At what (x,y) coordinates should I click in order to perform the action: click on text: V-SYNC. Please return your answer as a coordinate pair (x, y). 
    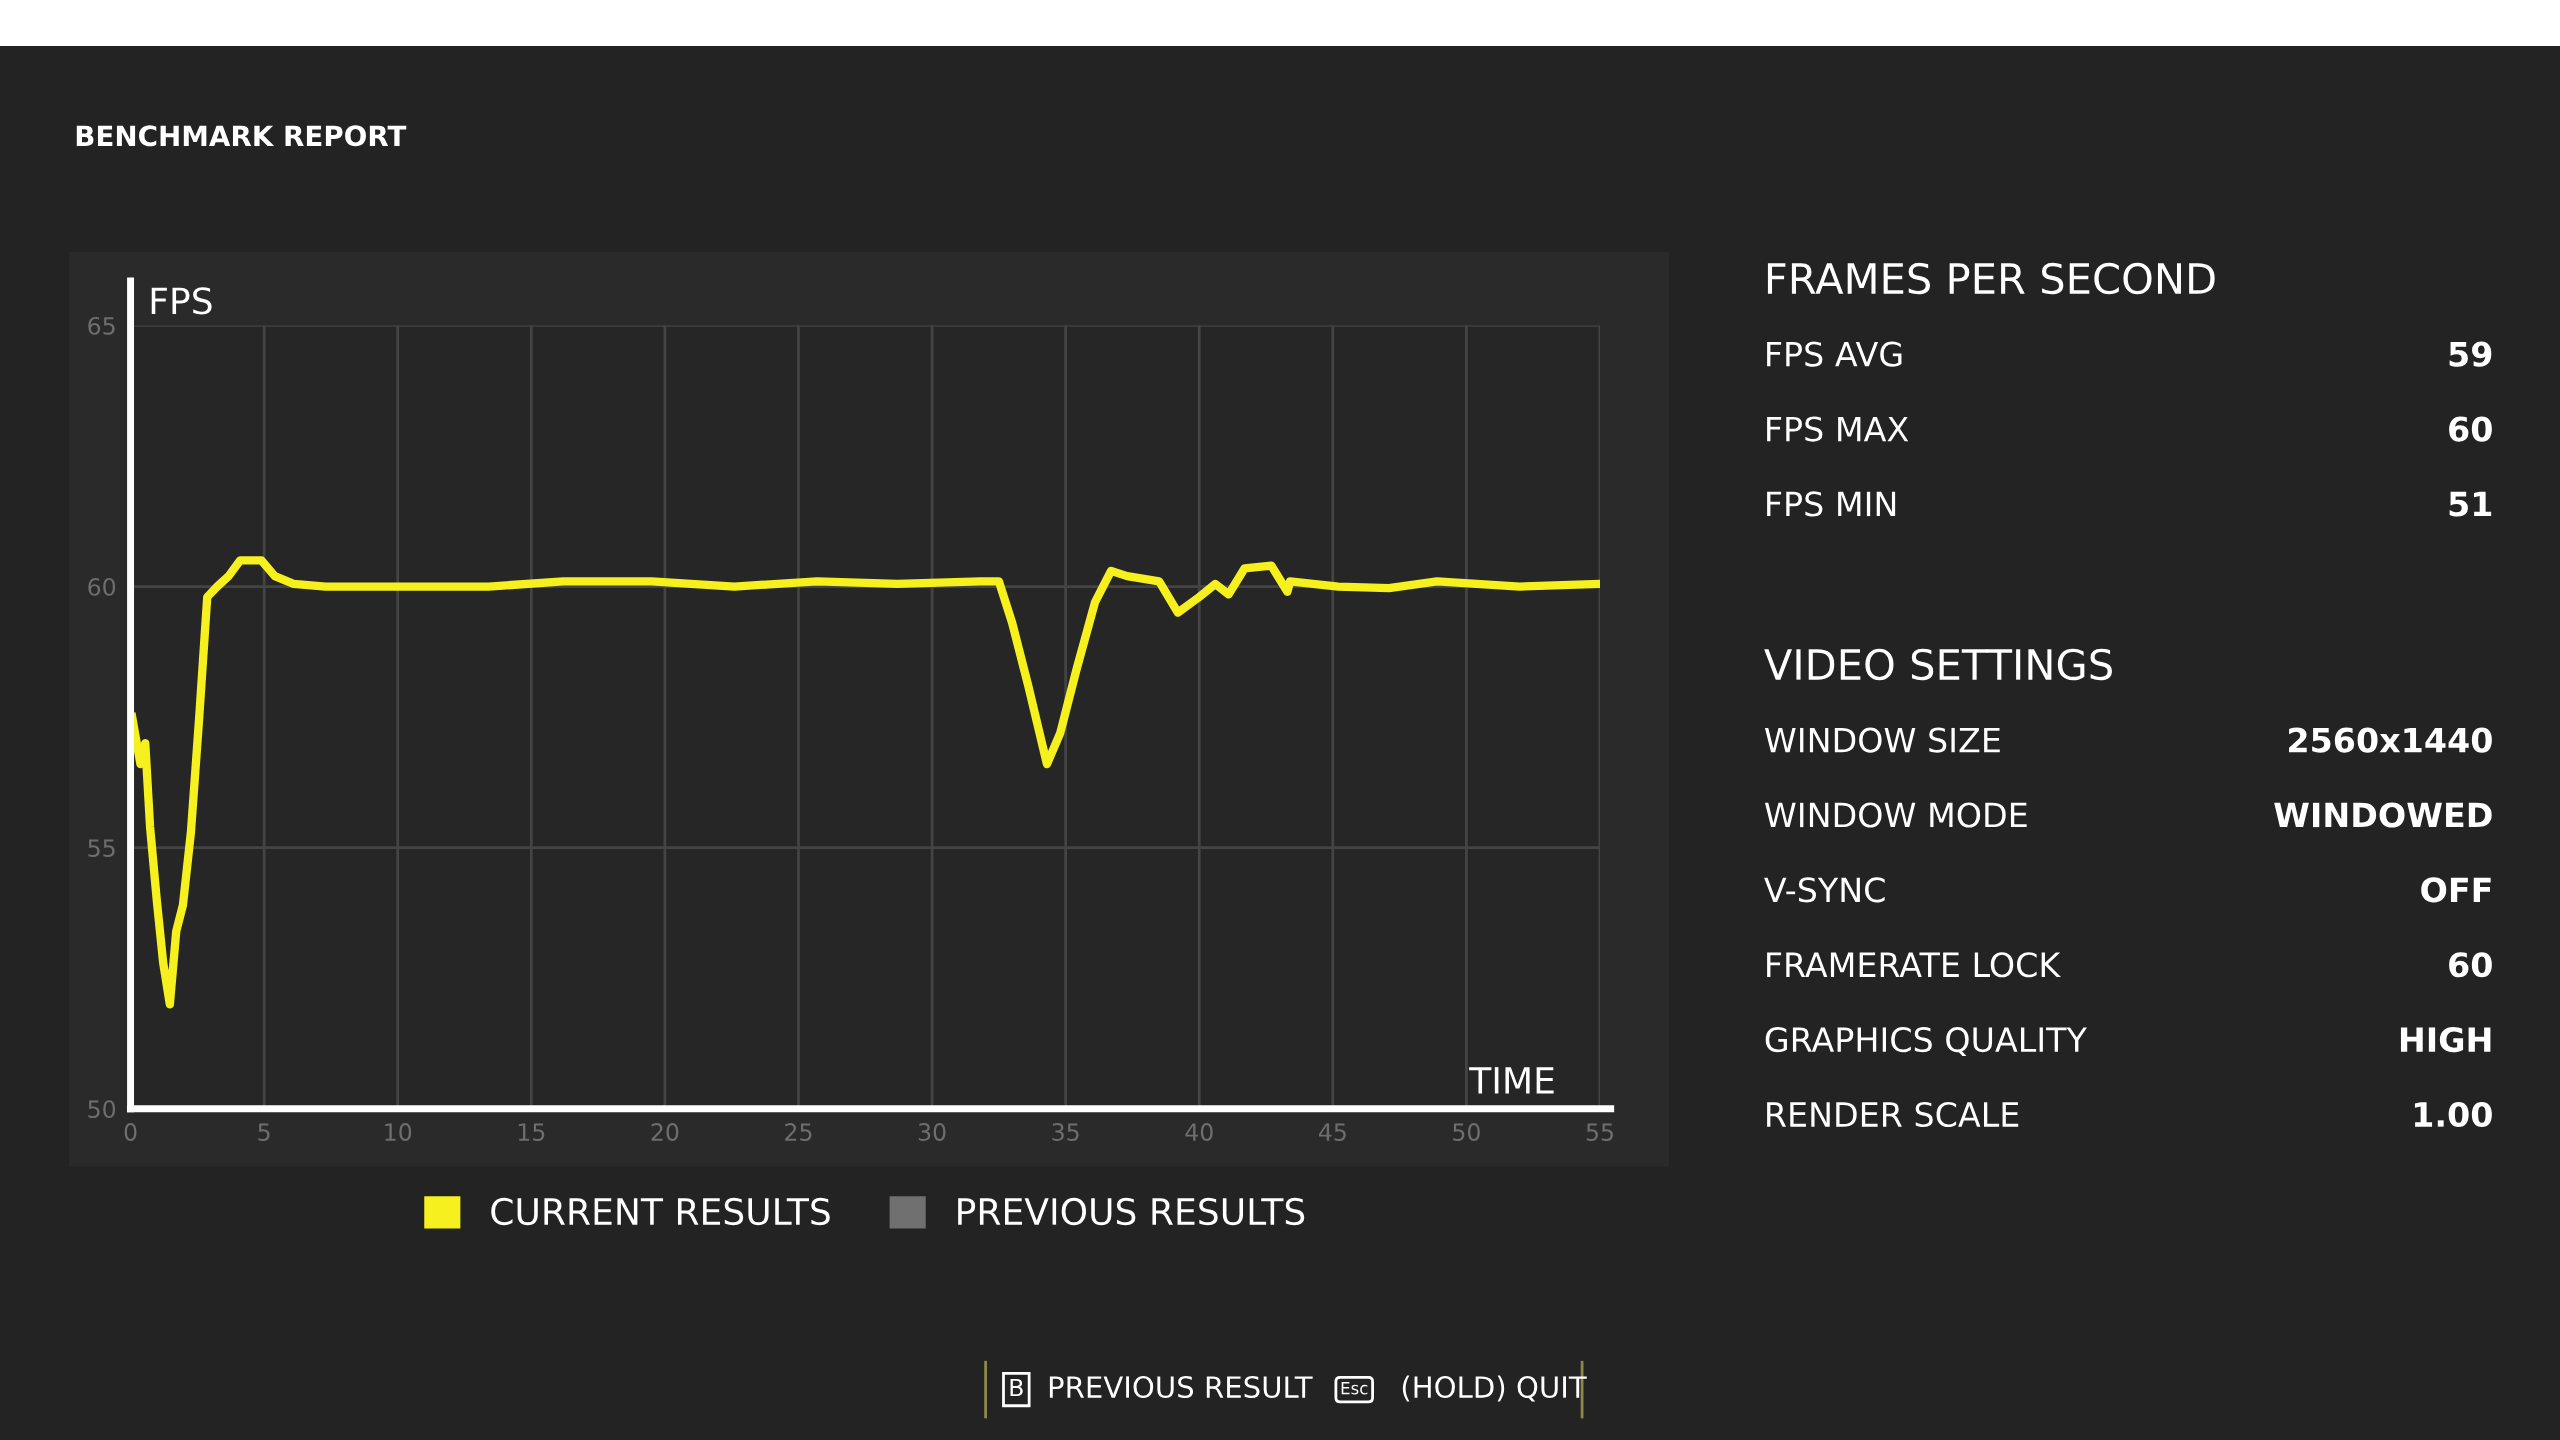
    Looking at the image, I should click on (1824, 890).